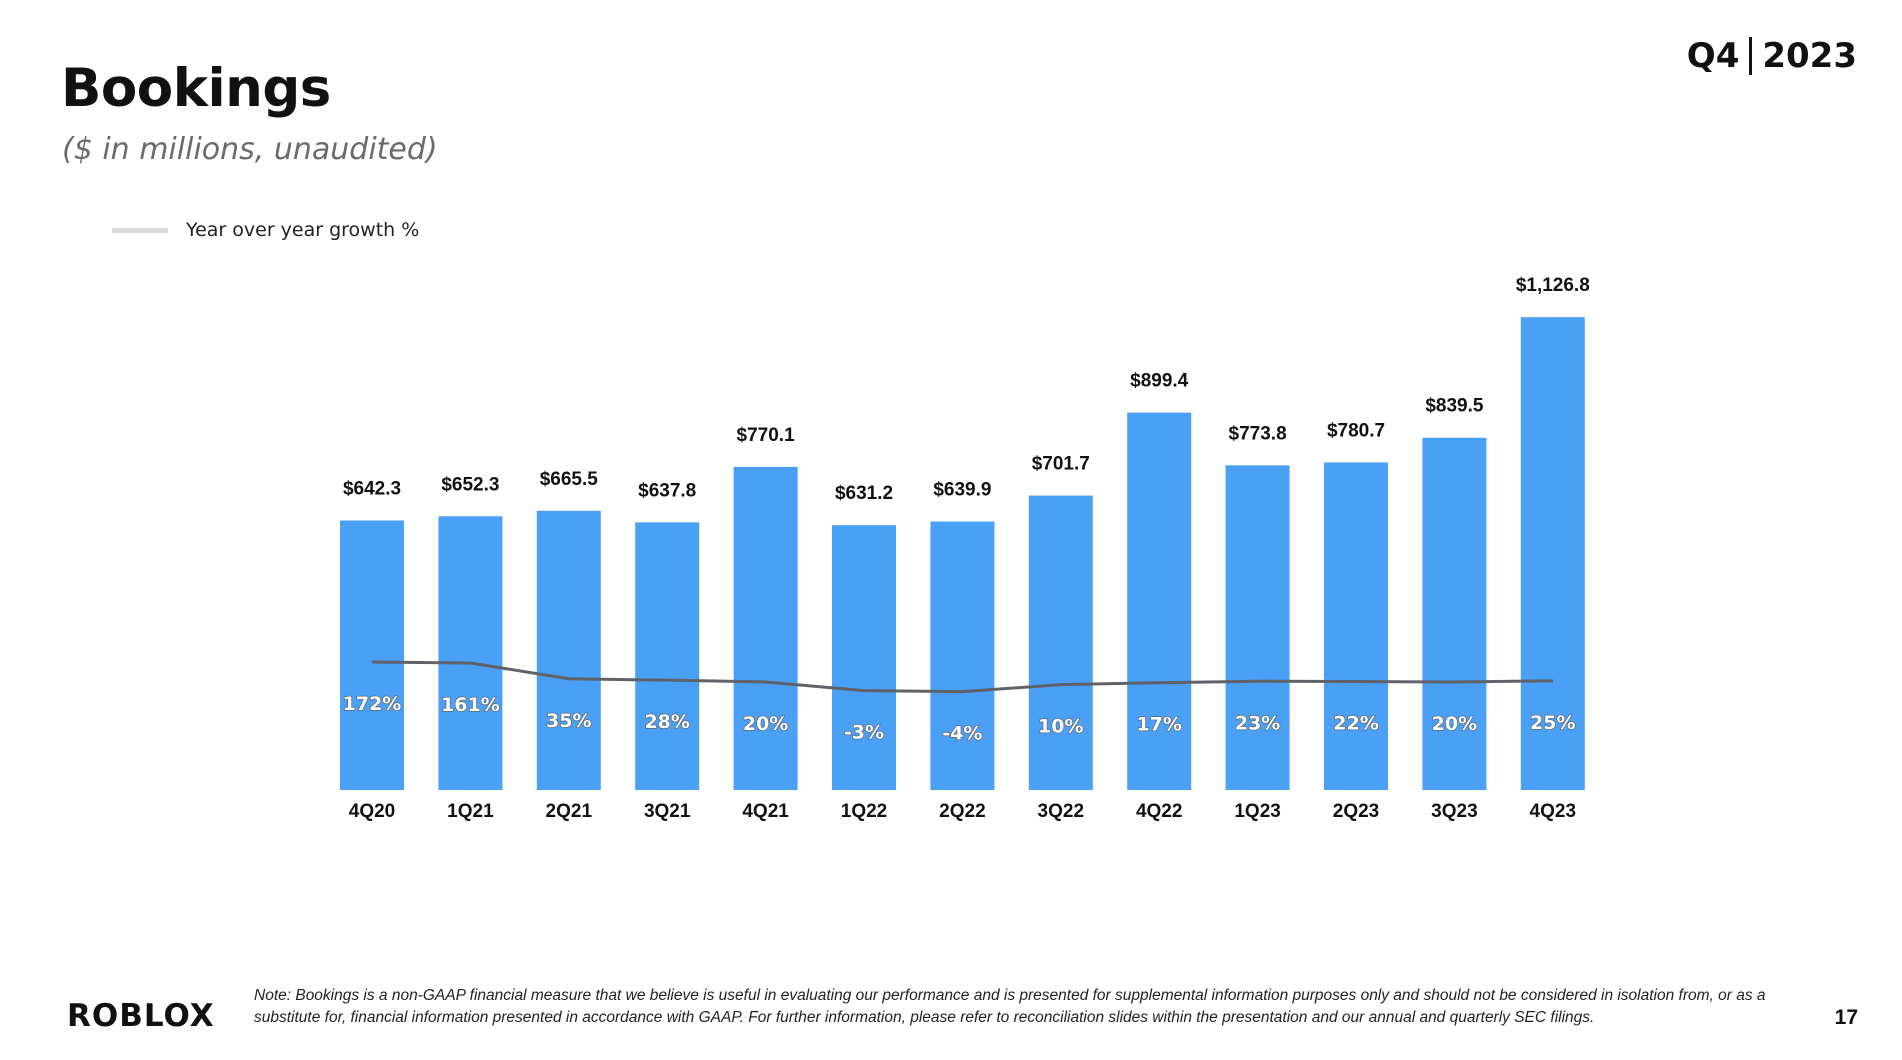  I want to click on bar-1Q22, so click(864, 657).